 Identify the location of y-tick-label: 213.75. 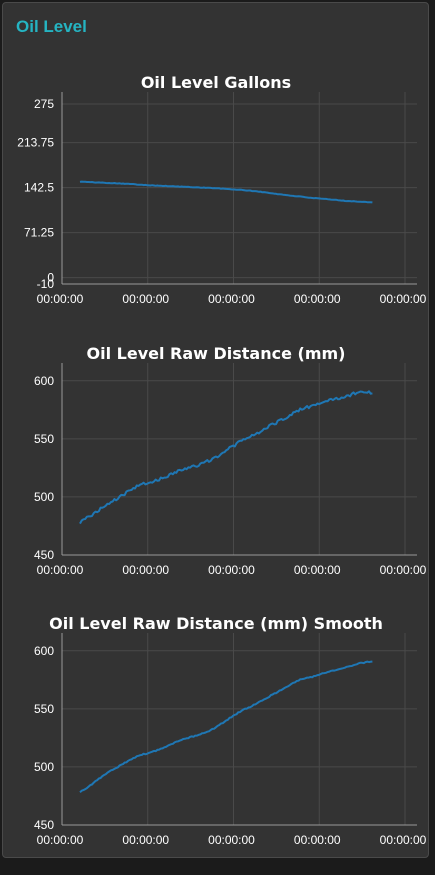
(35, 143).